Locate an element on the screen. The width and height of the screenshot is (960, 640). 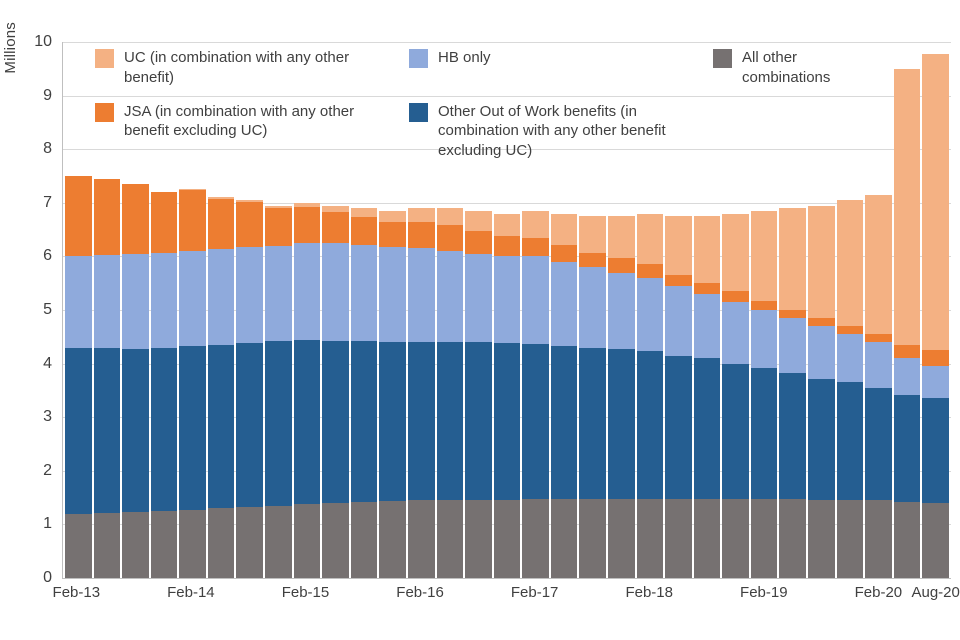
y-tick-label: 6 is located at coordinates (47, 256).